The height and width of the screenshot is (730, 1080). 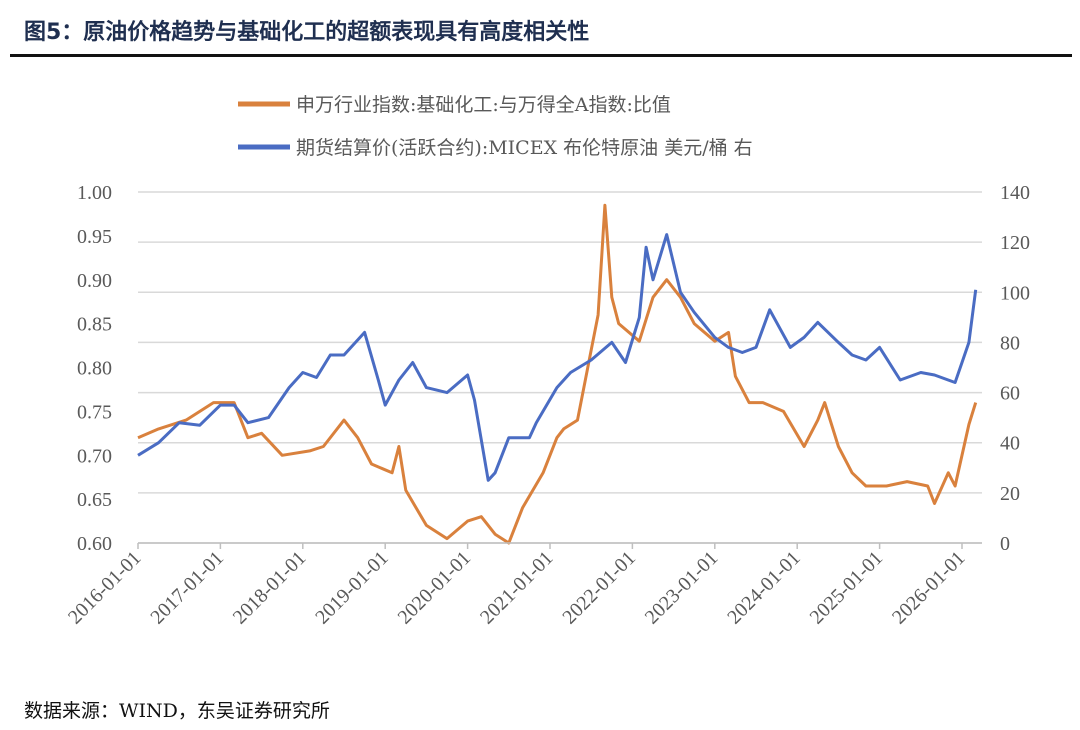 I want to click on left-tick-label: 0.75, so click(x=94, y=412).